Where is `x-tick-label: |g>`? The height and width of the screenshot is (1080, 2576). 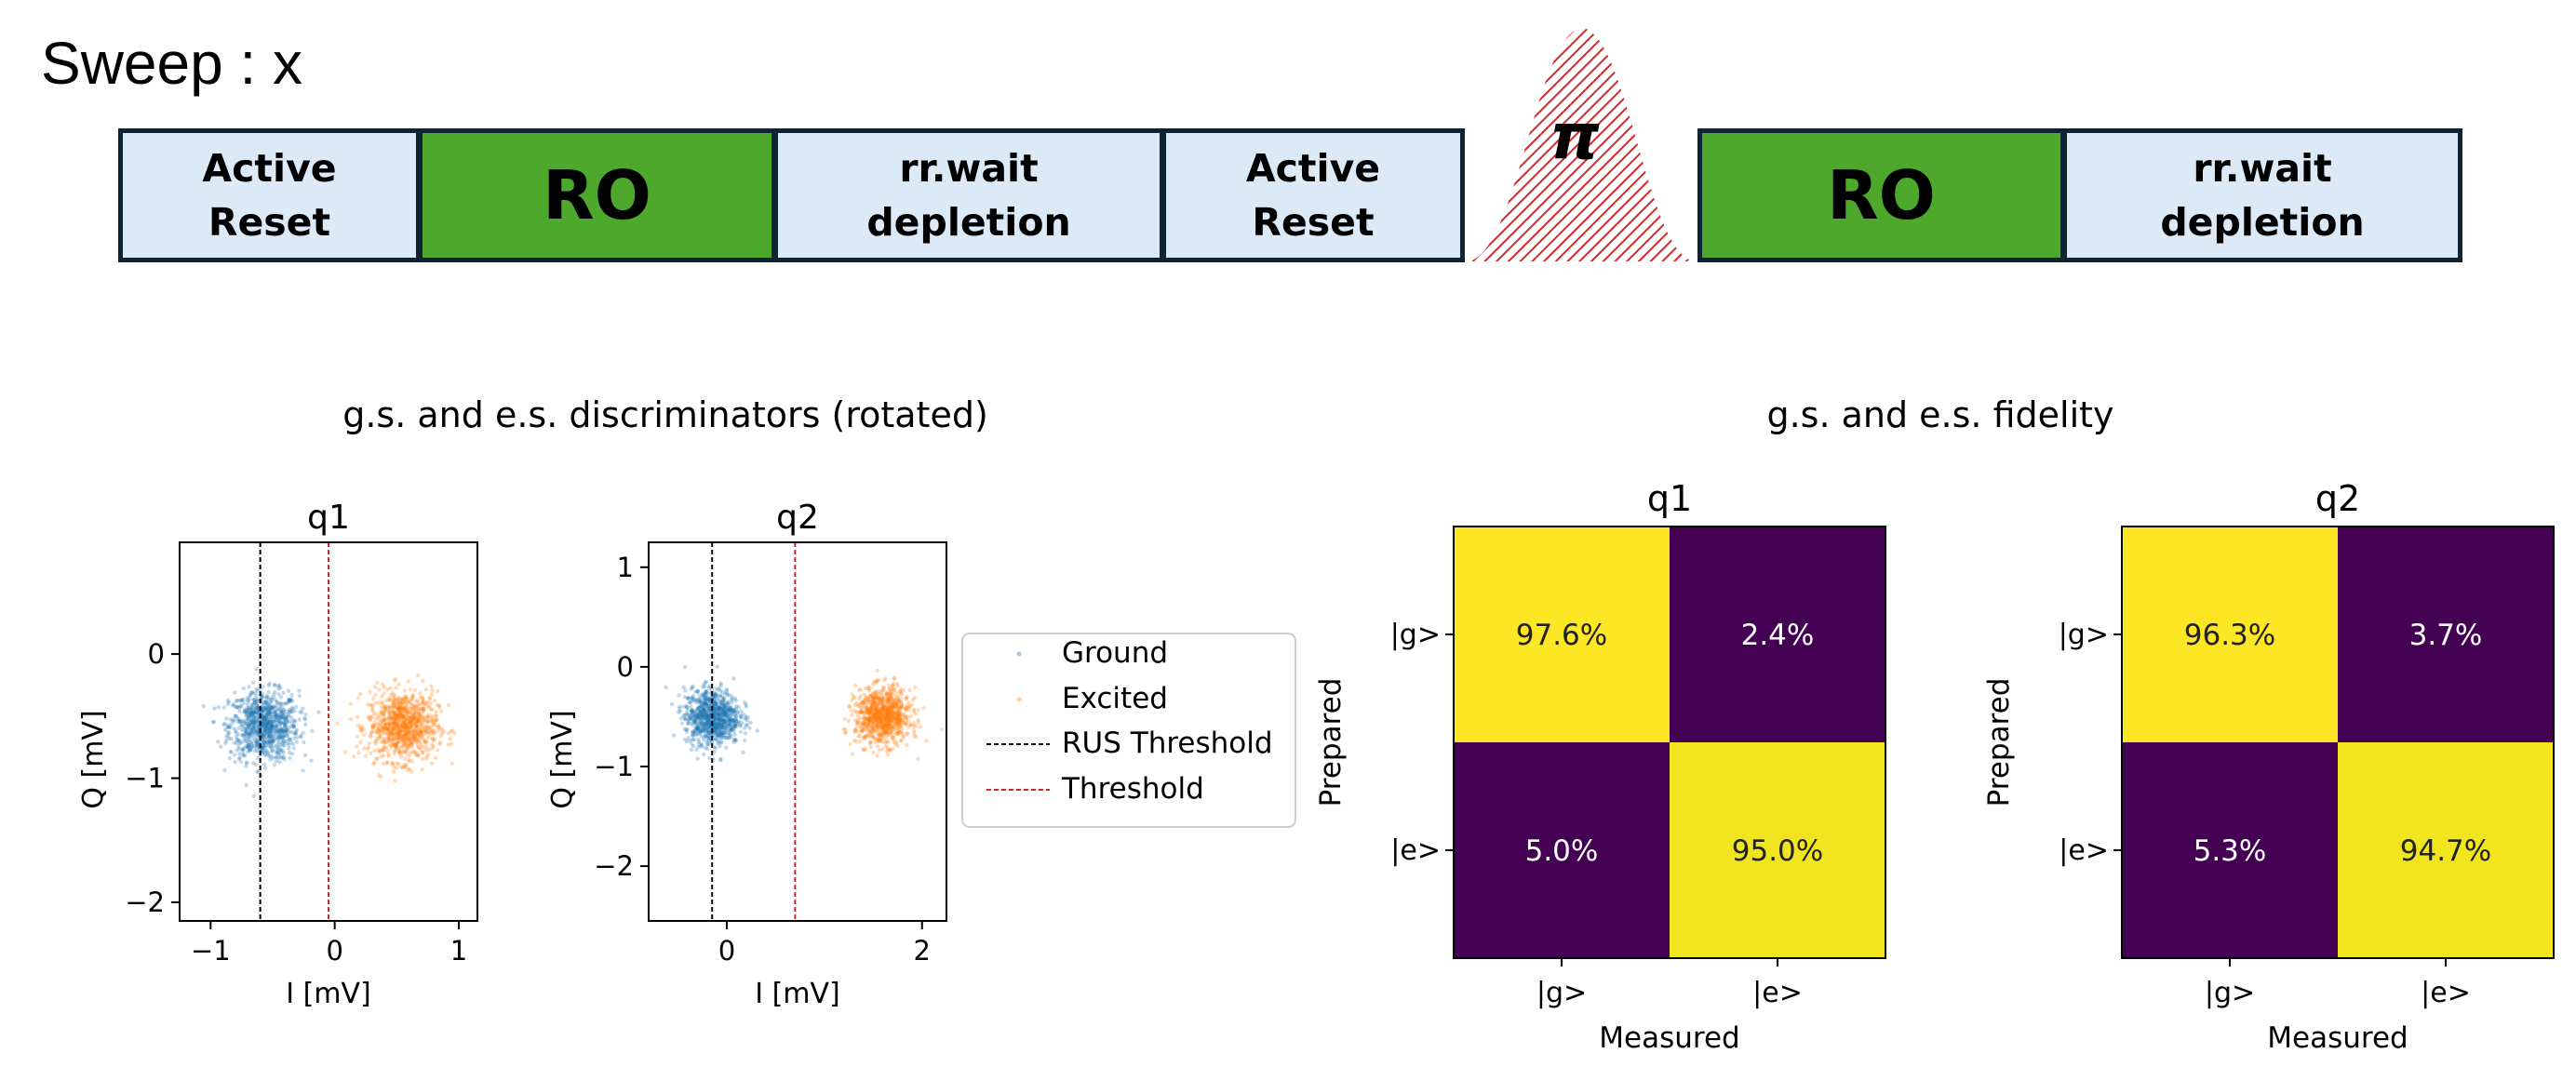
x-tick-label: |g> is located at coordinates (1561, 993).